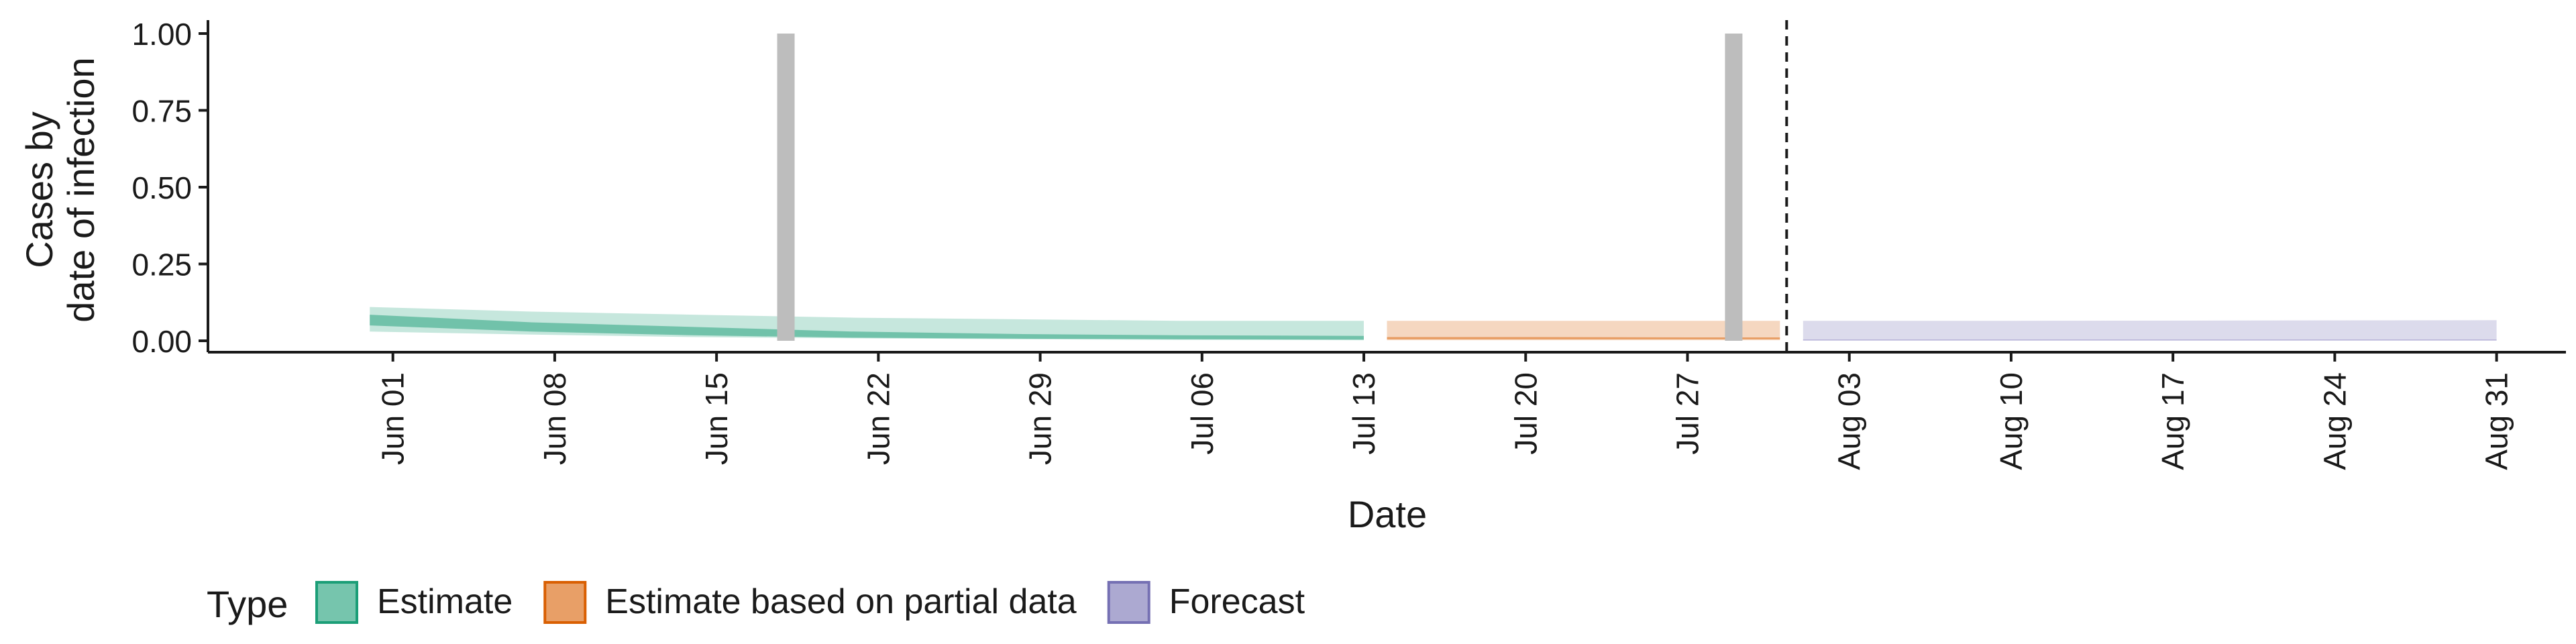 This screenshot has height=644, width=2576. What do you see at coordinates (1387, 514) in the screenshot?
I see `x-axis-title: Date` at bounding box center [1387, 514].